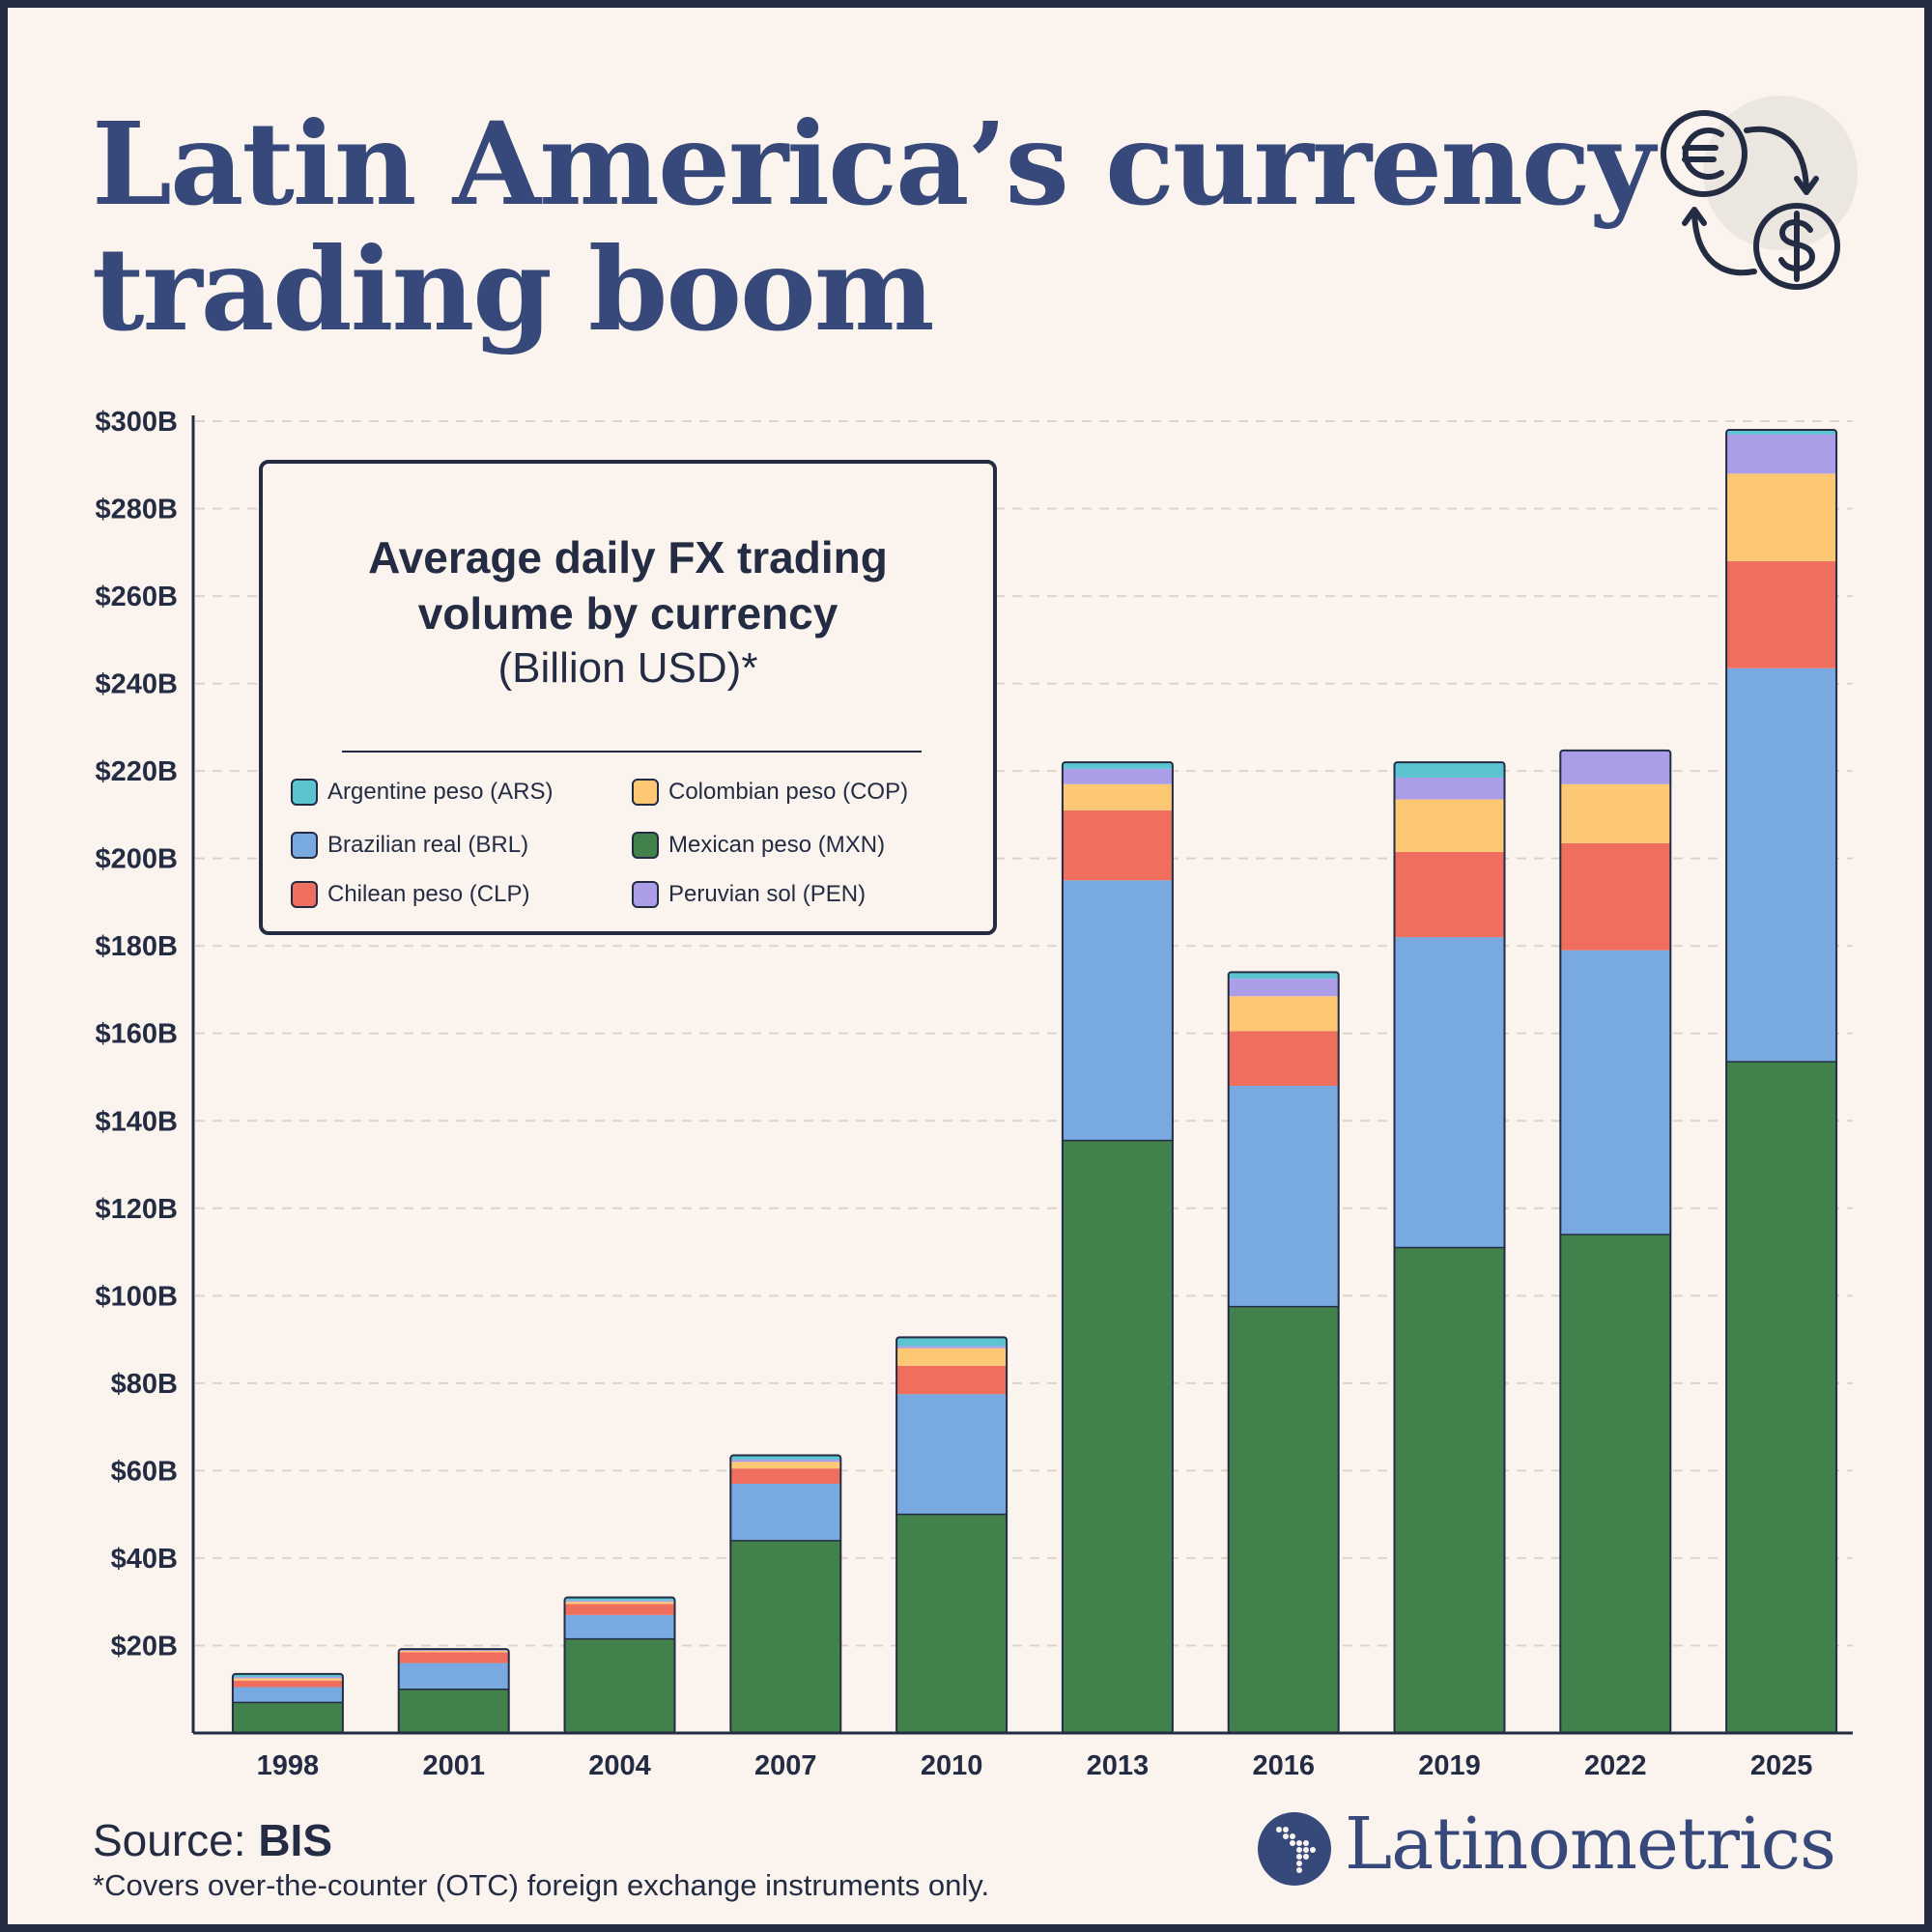 This screenshot has width=1932, height=1932. What do you see at coordinates (873, 164) in the screenshot?
I see `title-line-1: Latin America’s currency` at bounding box center [873, 164].